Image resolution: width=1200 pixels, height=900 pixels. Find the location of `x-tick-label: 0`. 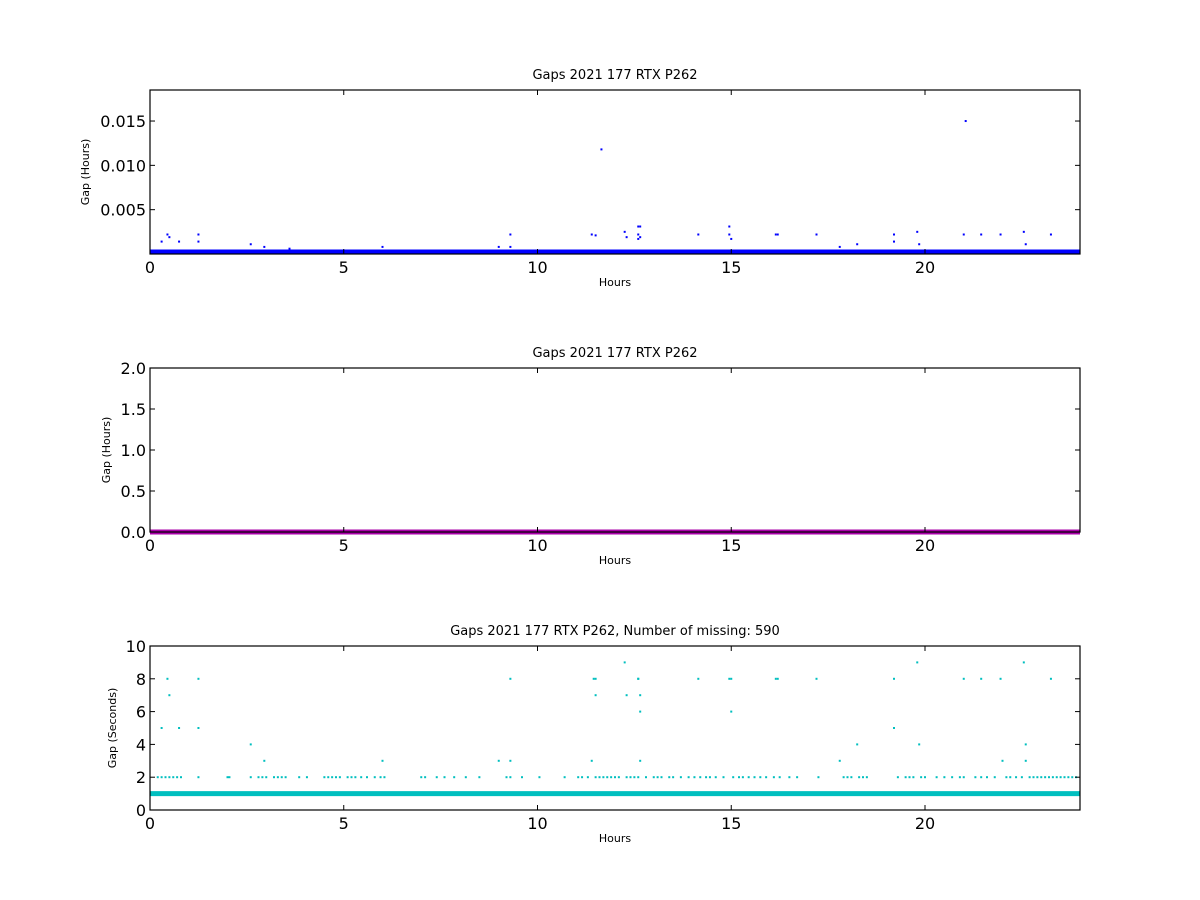

x-tick-label: 0 is located at coordinates (150, 823).